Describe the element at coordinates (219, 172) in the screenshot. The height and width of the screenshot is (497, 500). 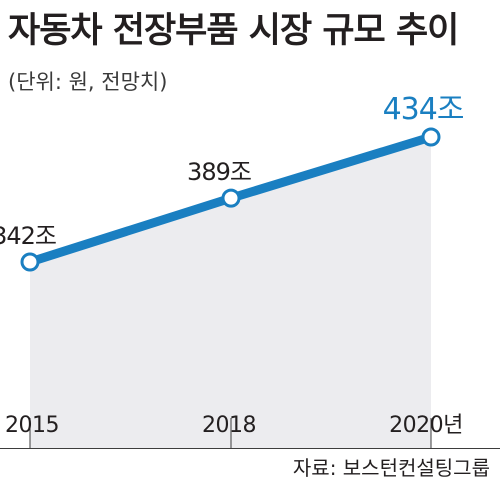
I see `data-label-2018: 389조` at that location.